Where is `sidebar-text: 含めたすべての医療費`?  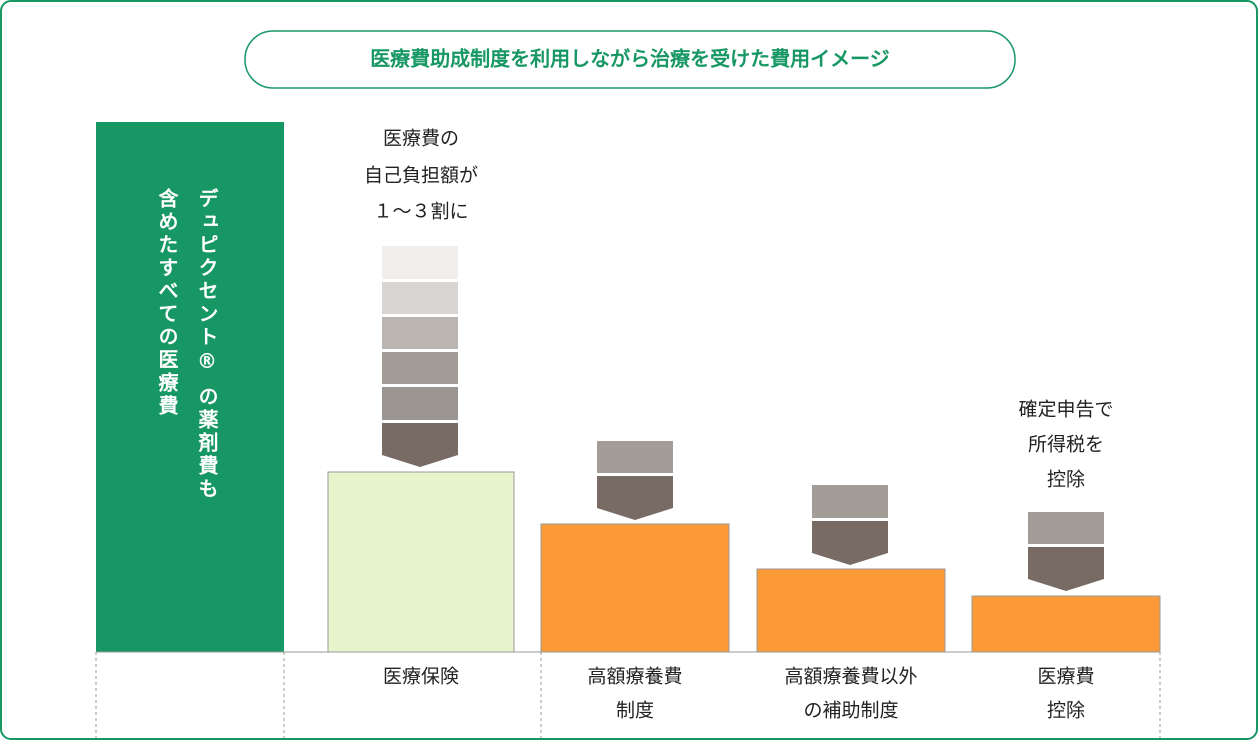
sidebar-text: 含めたすべての医療費 is located at coordinates (167, 303).